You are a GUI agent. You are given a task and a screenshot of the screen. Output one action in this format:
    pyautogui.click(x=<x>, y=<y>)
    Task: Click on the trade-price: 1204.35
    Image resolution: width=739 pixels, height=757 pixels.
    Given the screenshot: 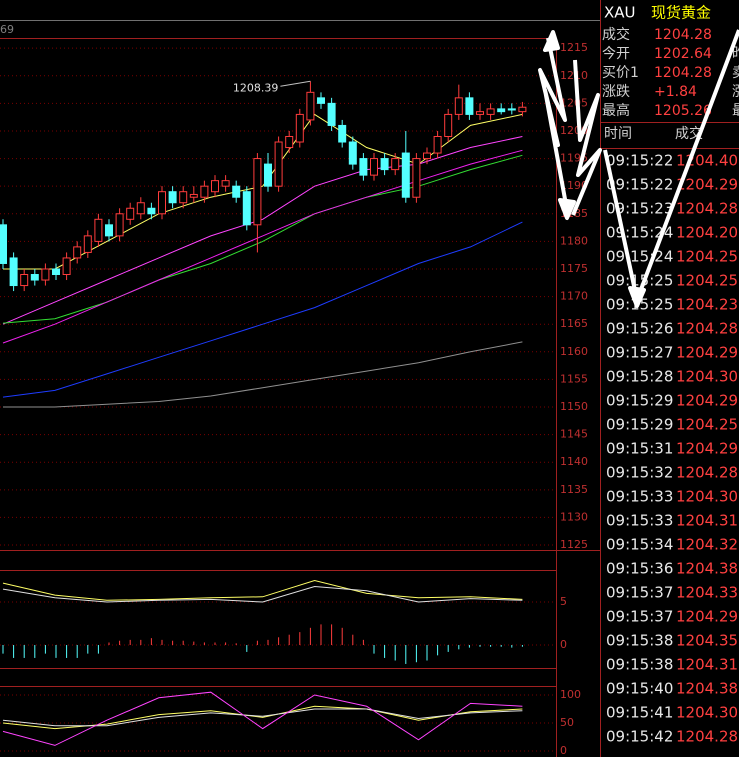 What is the action you would take?
    pyautogui.click(x=707, y=641)
    